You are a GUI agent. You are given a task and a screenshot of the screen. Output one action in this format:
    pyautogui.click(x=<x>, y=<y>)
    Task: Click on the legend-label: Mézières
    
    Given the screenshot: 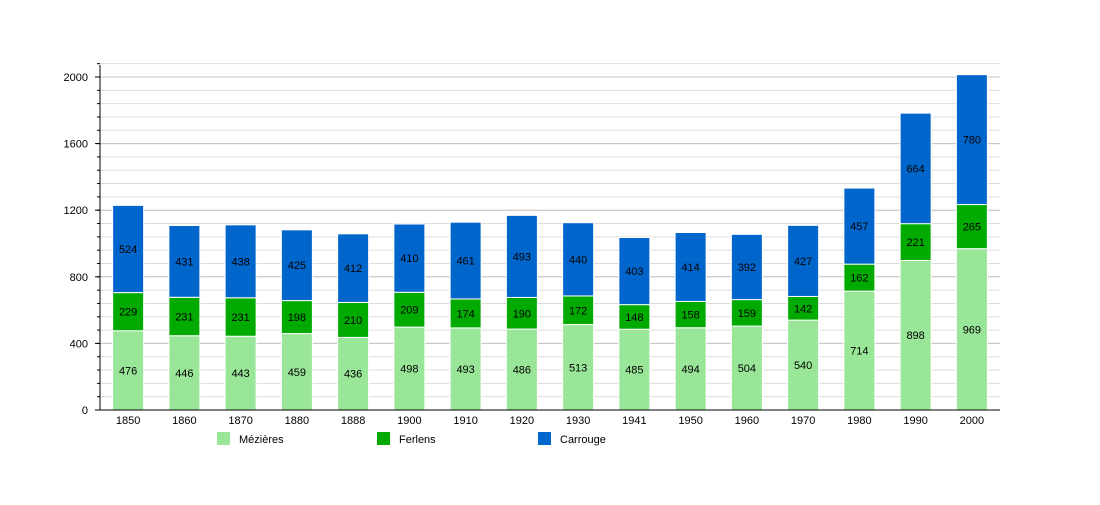 What is the action you would take?
    pyautogui.click(x=261, y=440)
    